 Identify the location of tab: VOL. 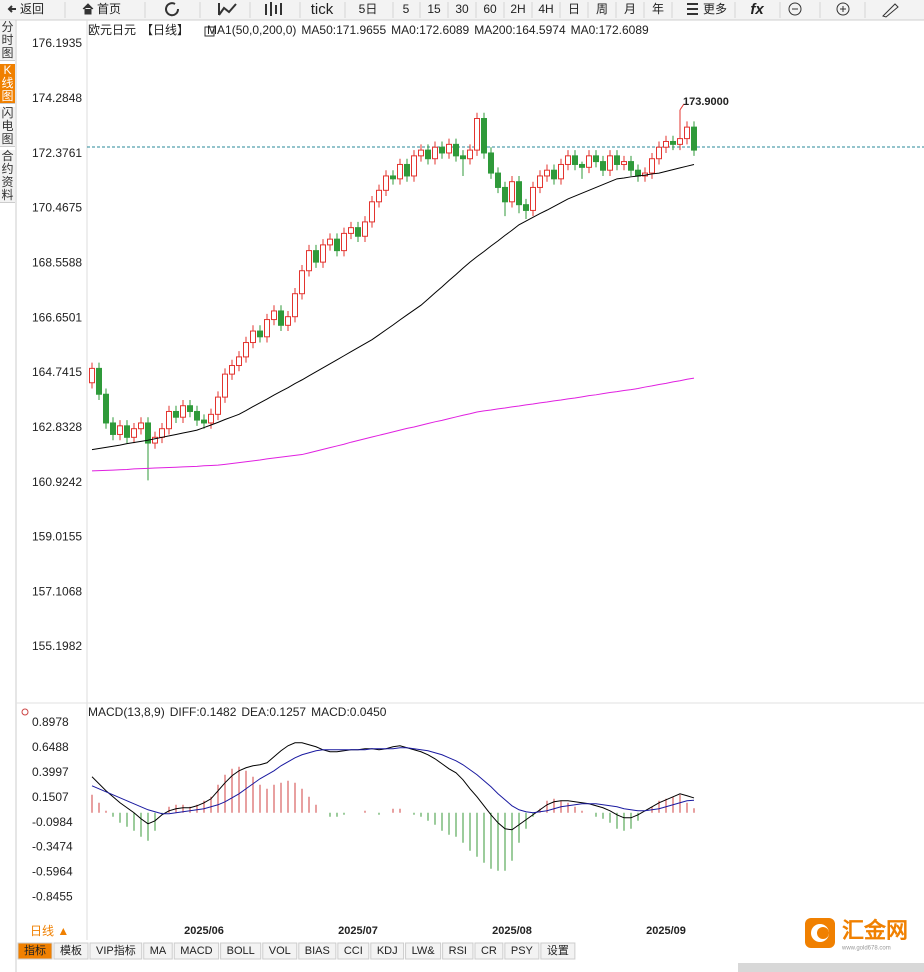
(280, 951).